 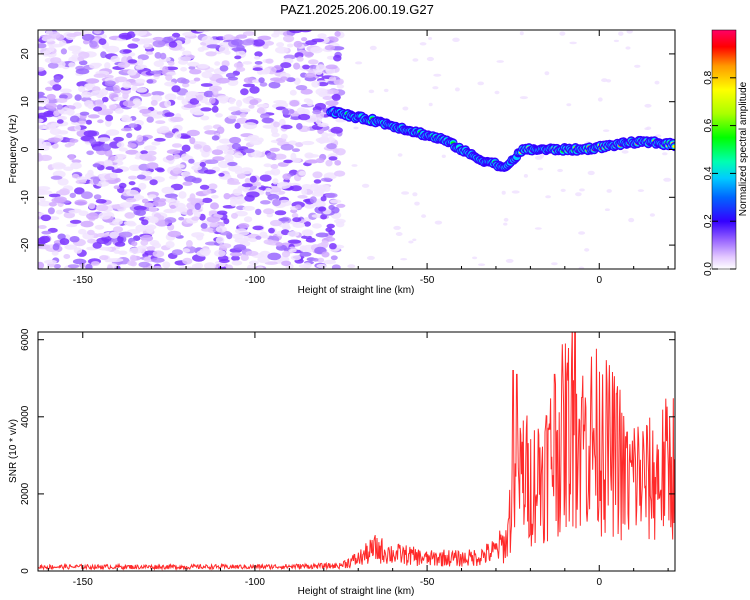 I want to click on snr-y-label: SNR (10 * v/v), so click(x=13, y=451).